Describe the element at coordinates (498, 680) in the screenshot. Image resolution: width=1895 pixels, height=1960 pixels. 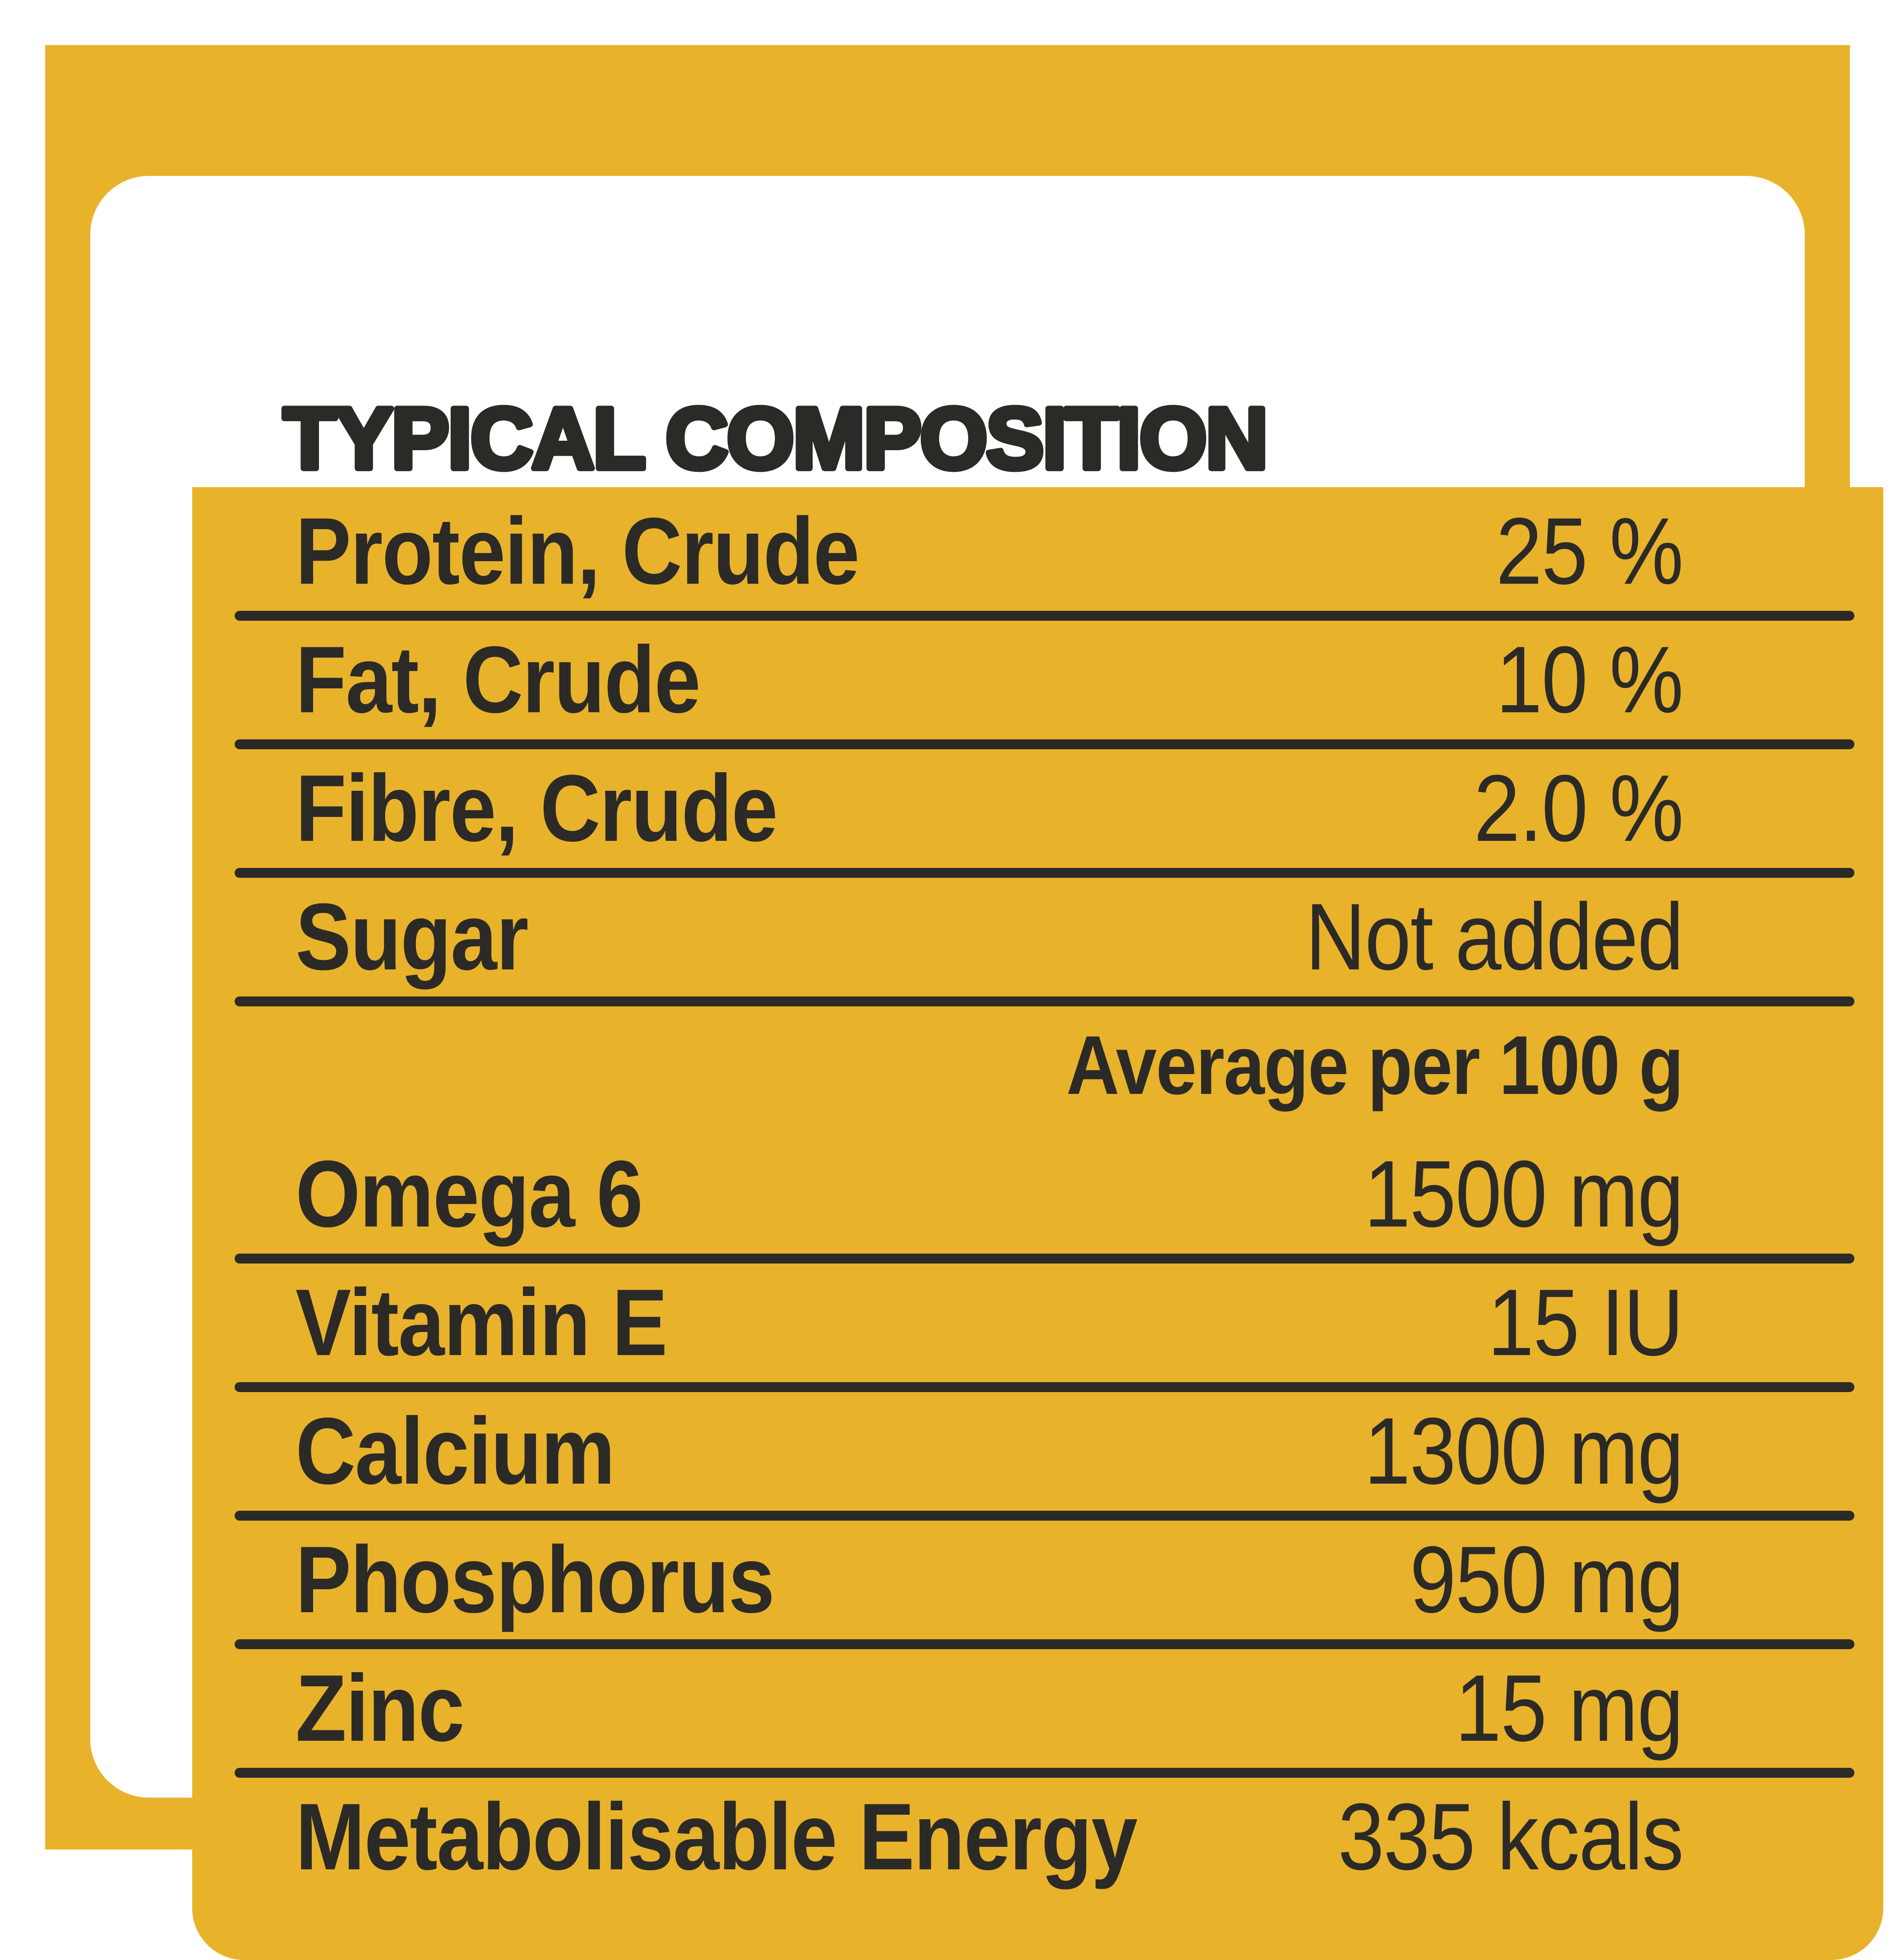
I see `row-label-fat: Fat, Crude` at that location.